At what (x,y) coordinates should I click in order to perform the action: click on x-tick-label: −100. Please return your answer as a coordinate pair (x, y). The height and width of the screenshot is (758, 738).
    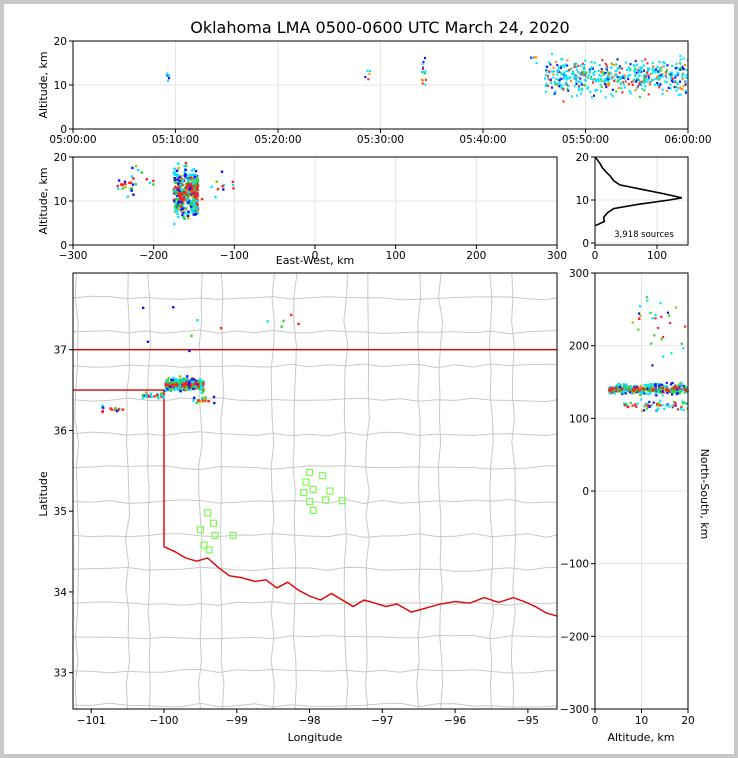
    Looking at the image, I should click on (234, 256).